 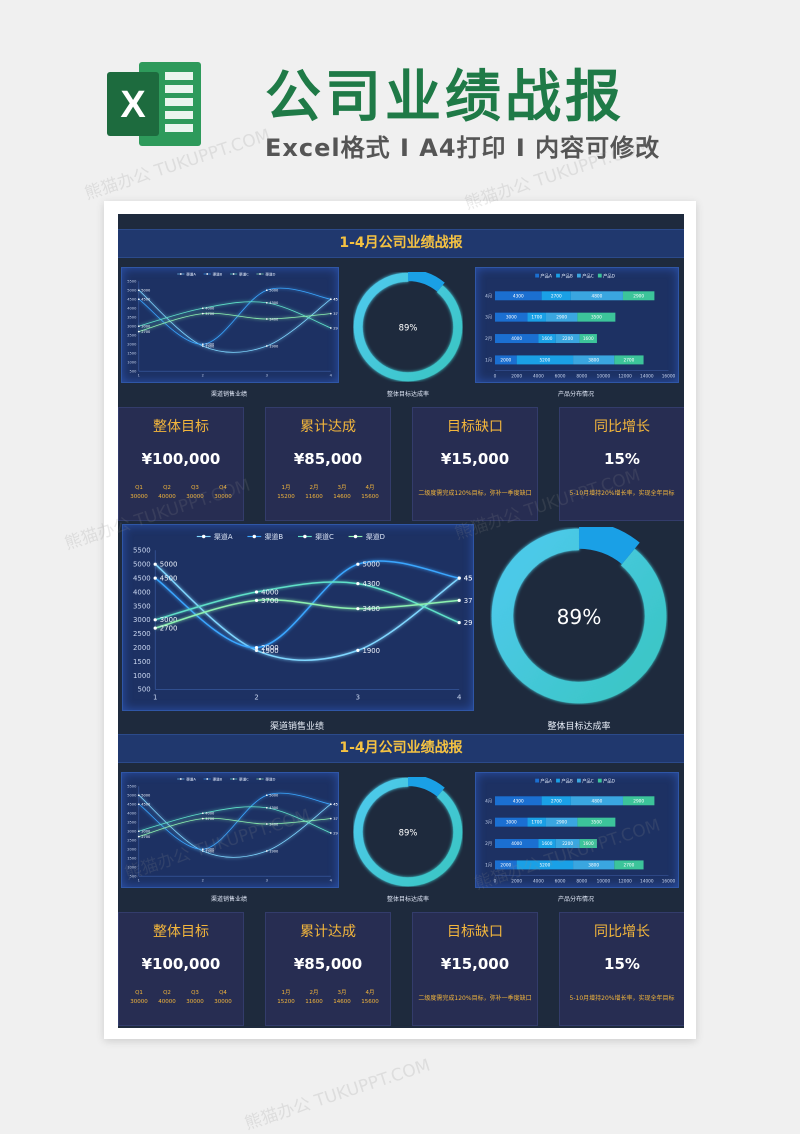 I want to click on kpi-breakdown-cell: 3月 14600, so click(x=342, y=998).